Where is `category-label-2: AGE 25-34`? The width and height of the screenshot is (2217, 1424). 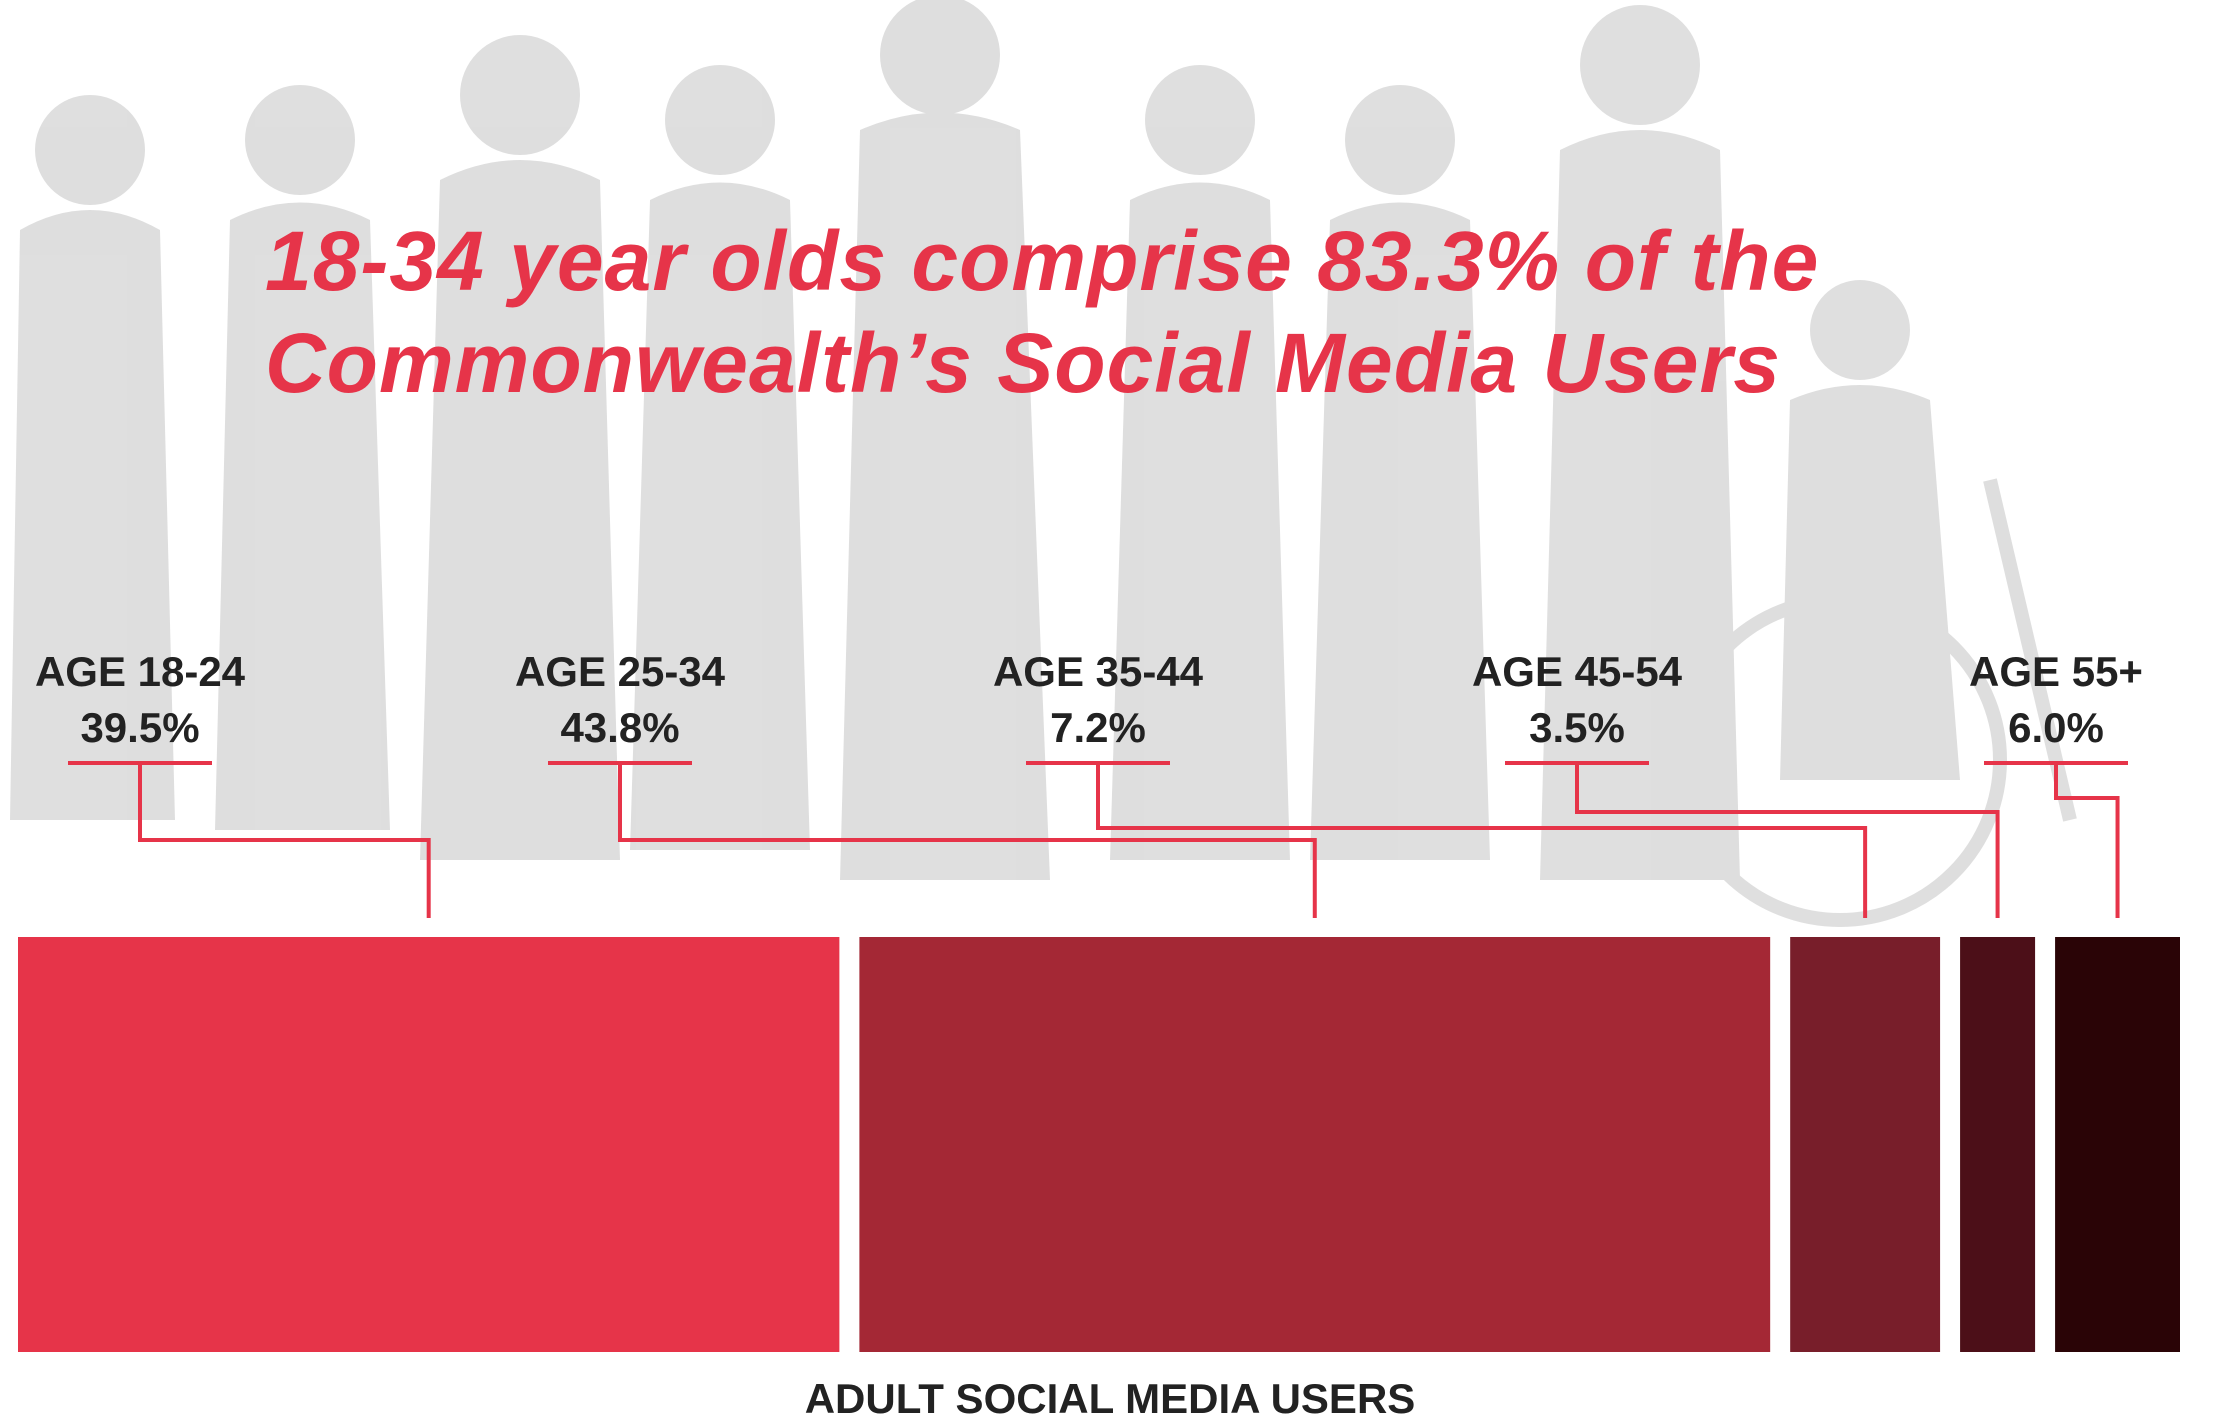 category-label-2: AGE 25-34 is located at coordinates (620, 671).